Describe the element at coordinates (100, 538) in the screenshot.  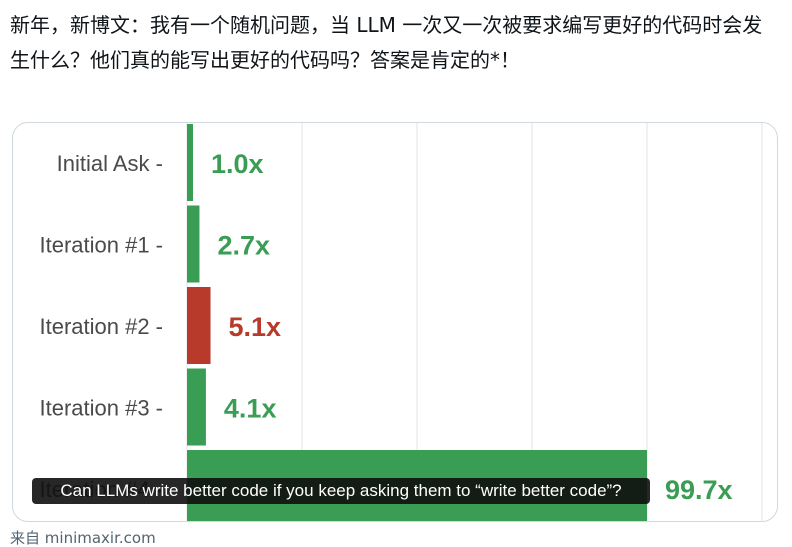
I see `source-link: minimaxir.com` at that location.